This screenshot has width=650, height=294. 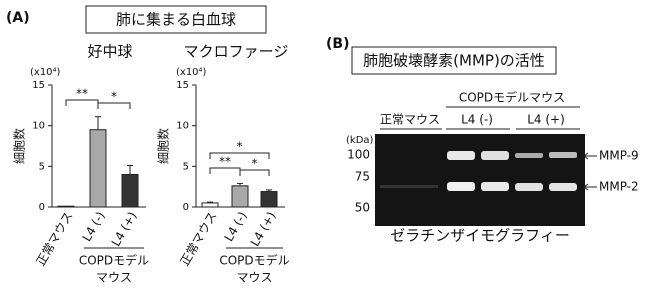 What do you see at coordinates (109, 52) in the screenshot?
I see `chart-title: 好中球` at bounding box center [109, 52].